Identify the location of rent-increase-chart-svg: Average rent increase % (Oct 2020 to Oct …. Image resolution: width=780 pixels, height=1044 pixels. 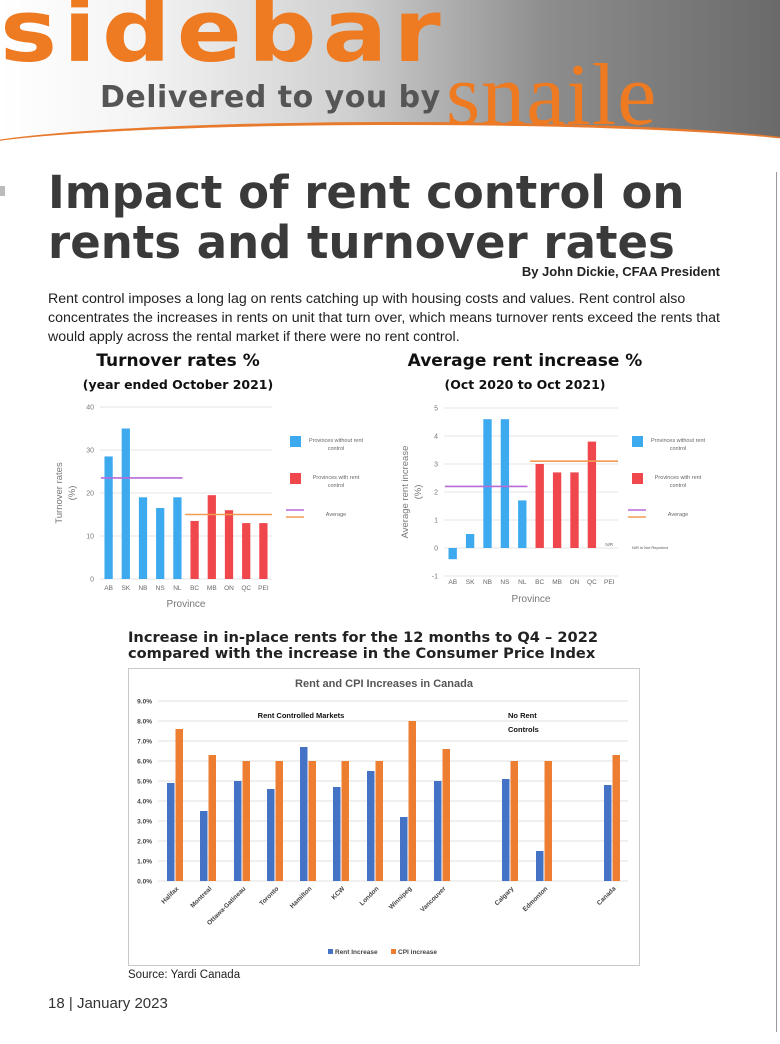
(564, 480).